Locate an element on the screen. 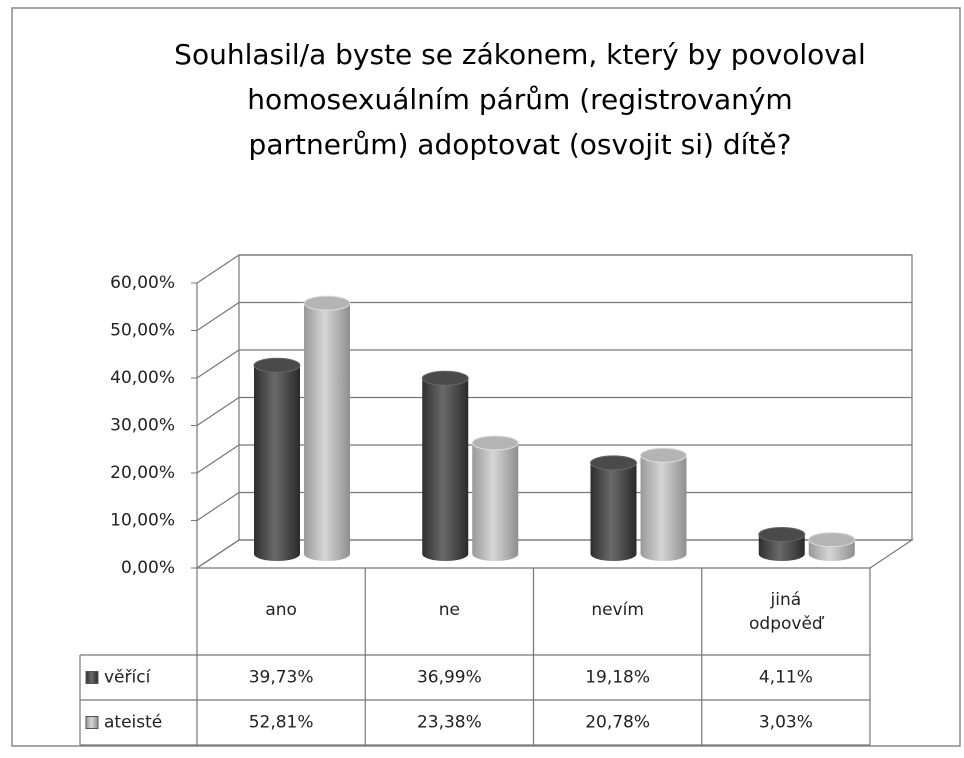  legend-label: věřící is located at coordinates (128, 678).